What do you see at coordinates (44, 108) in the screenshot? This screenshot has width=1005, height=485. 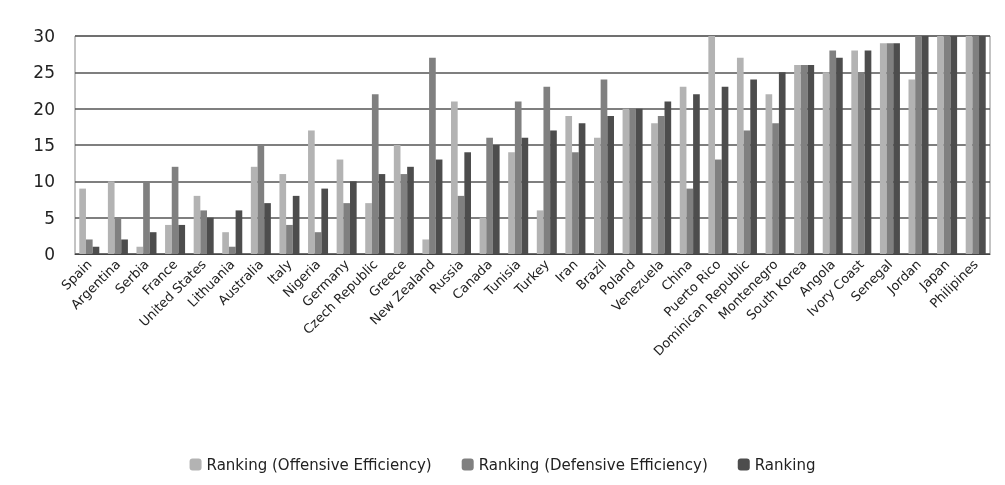 I see `y-tick-label: 20` at bounding box center [44, 108].